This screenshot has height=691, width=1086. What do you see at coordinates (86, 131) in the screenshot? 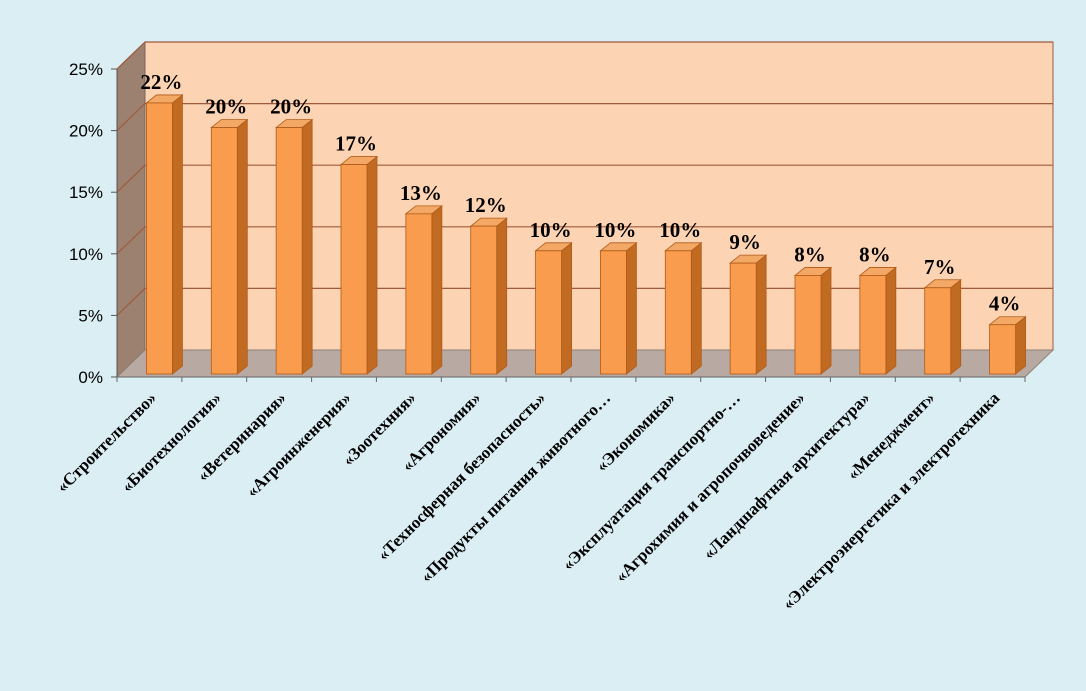
I see `y-tick-label: 20%` at bounding box center [86, 131].